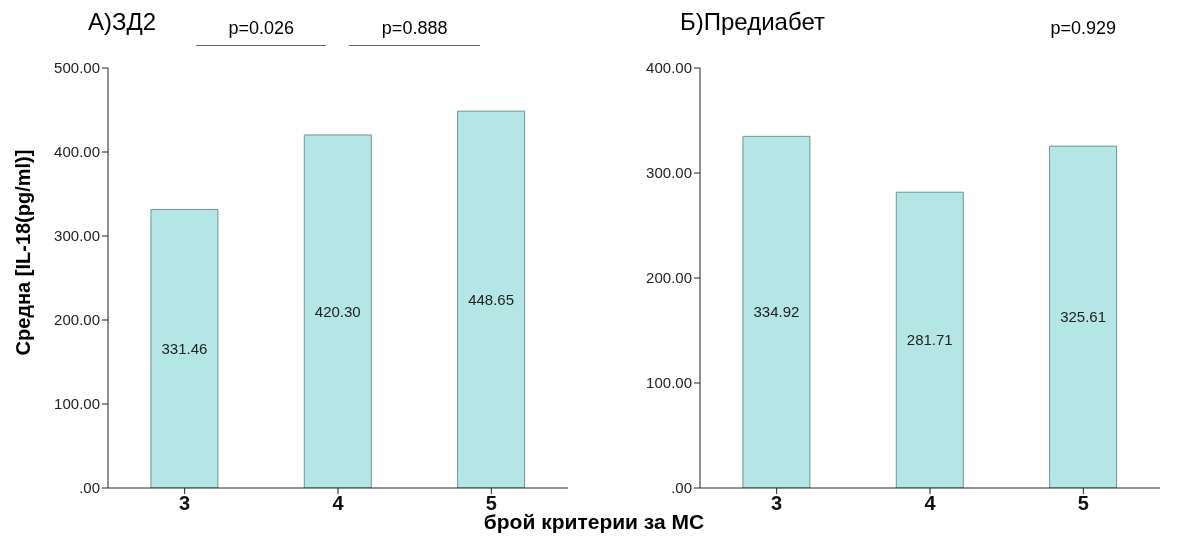  I want to click on data-label: 448.65, so click(491, 299).